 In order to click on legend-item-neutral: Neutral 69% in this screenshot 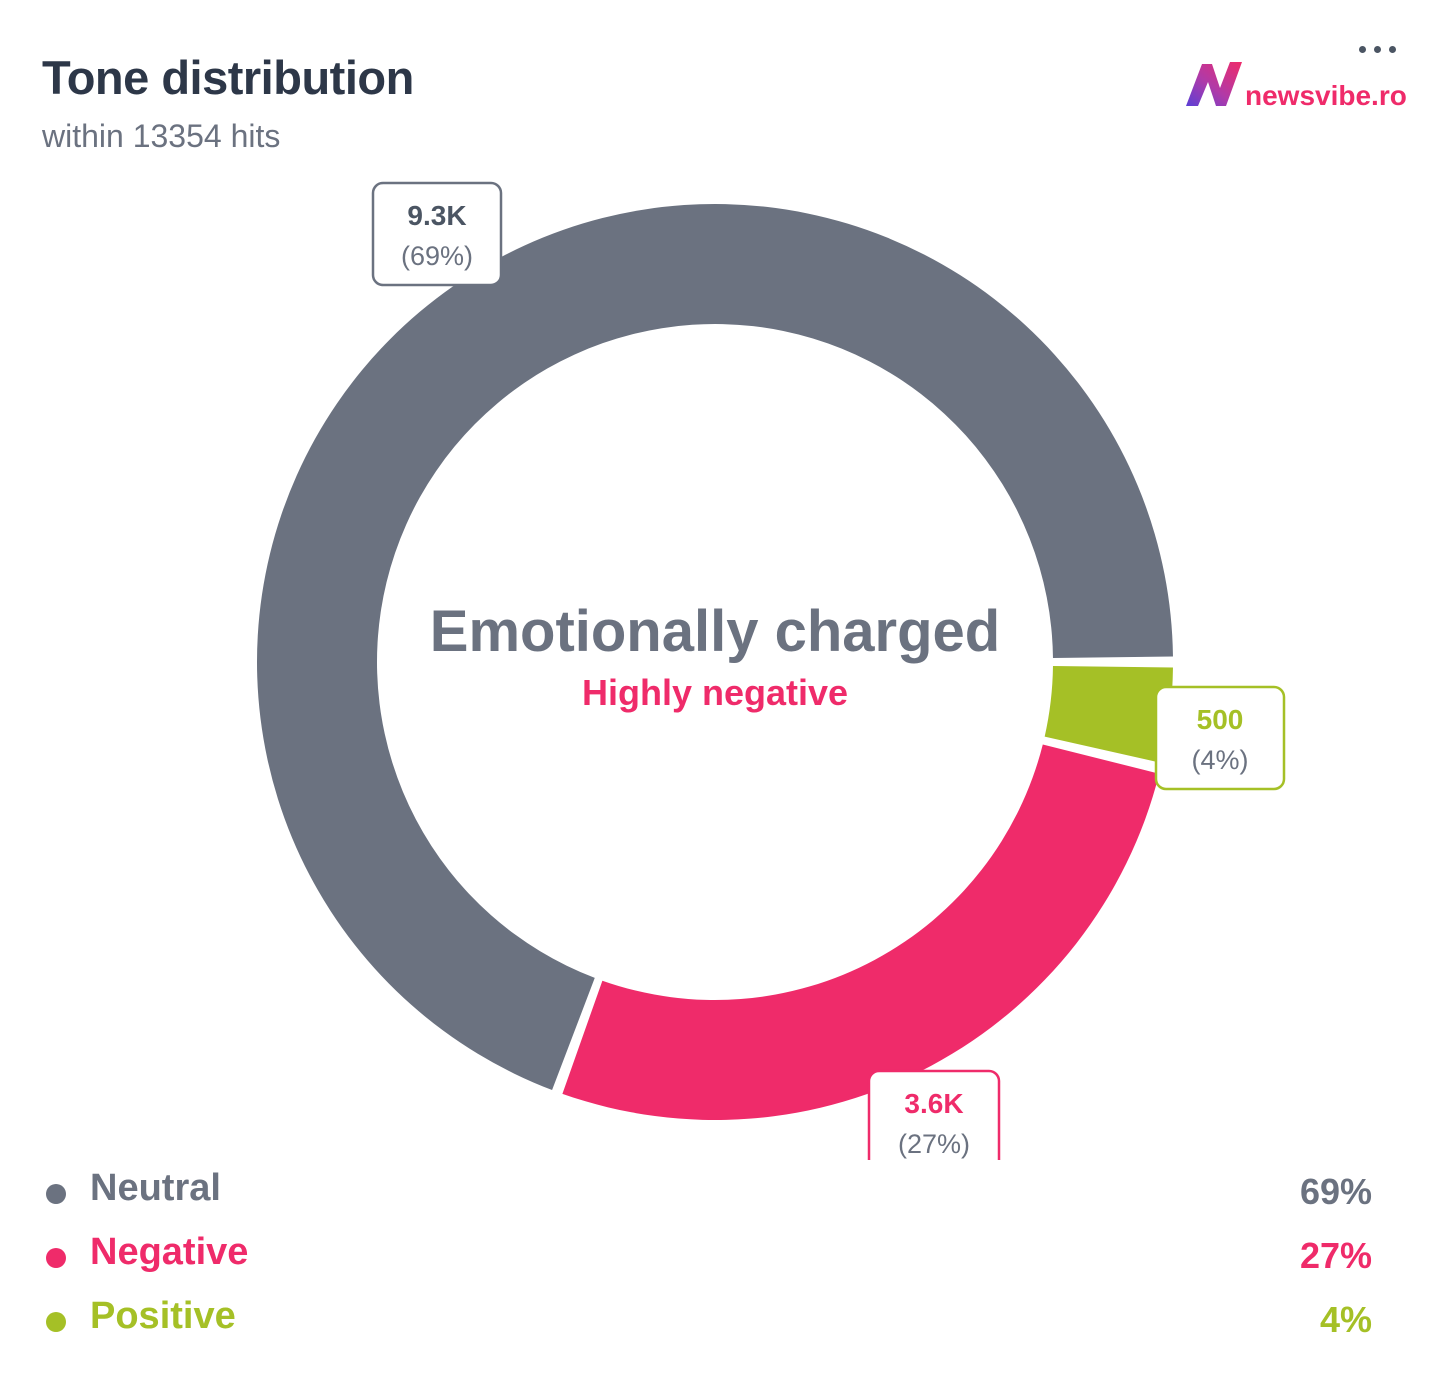, I will do `click(712, 1195)`.